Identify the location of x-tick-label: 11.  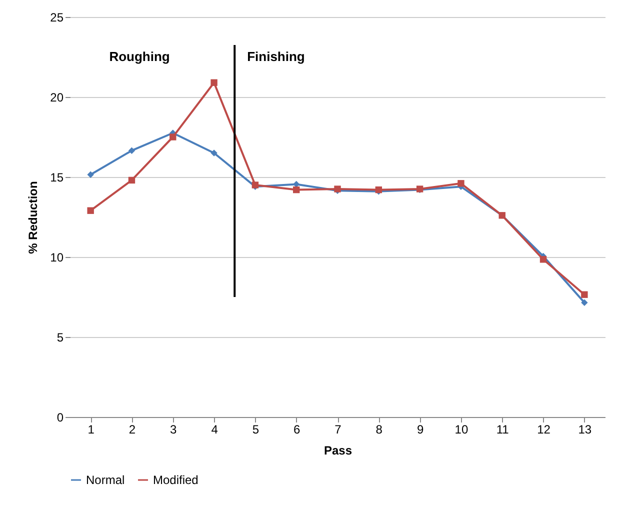
(503, 429).